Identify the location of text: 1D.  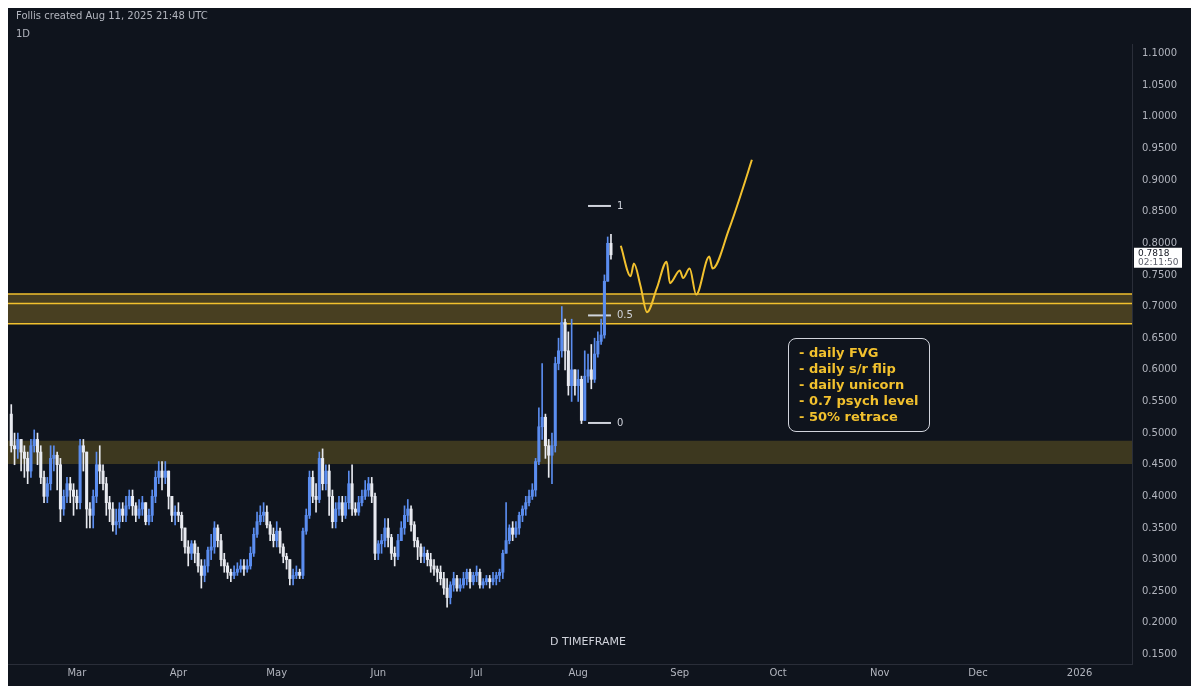
(23, 33).